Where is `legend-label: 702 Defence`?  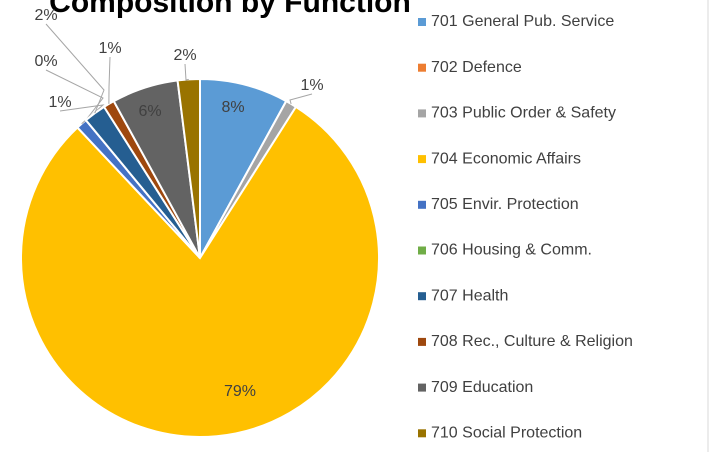
legend-label: 702 Defence is located at coordinates (476, 67).